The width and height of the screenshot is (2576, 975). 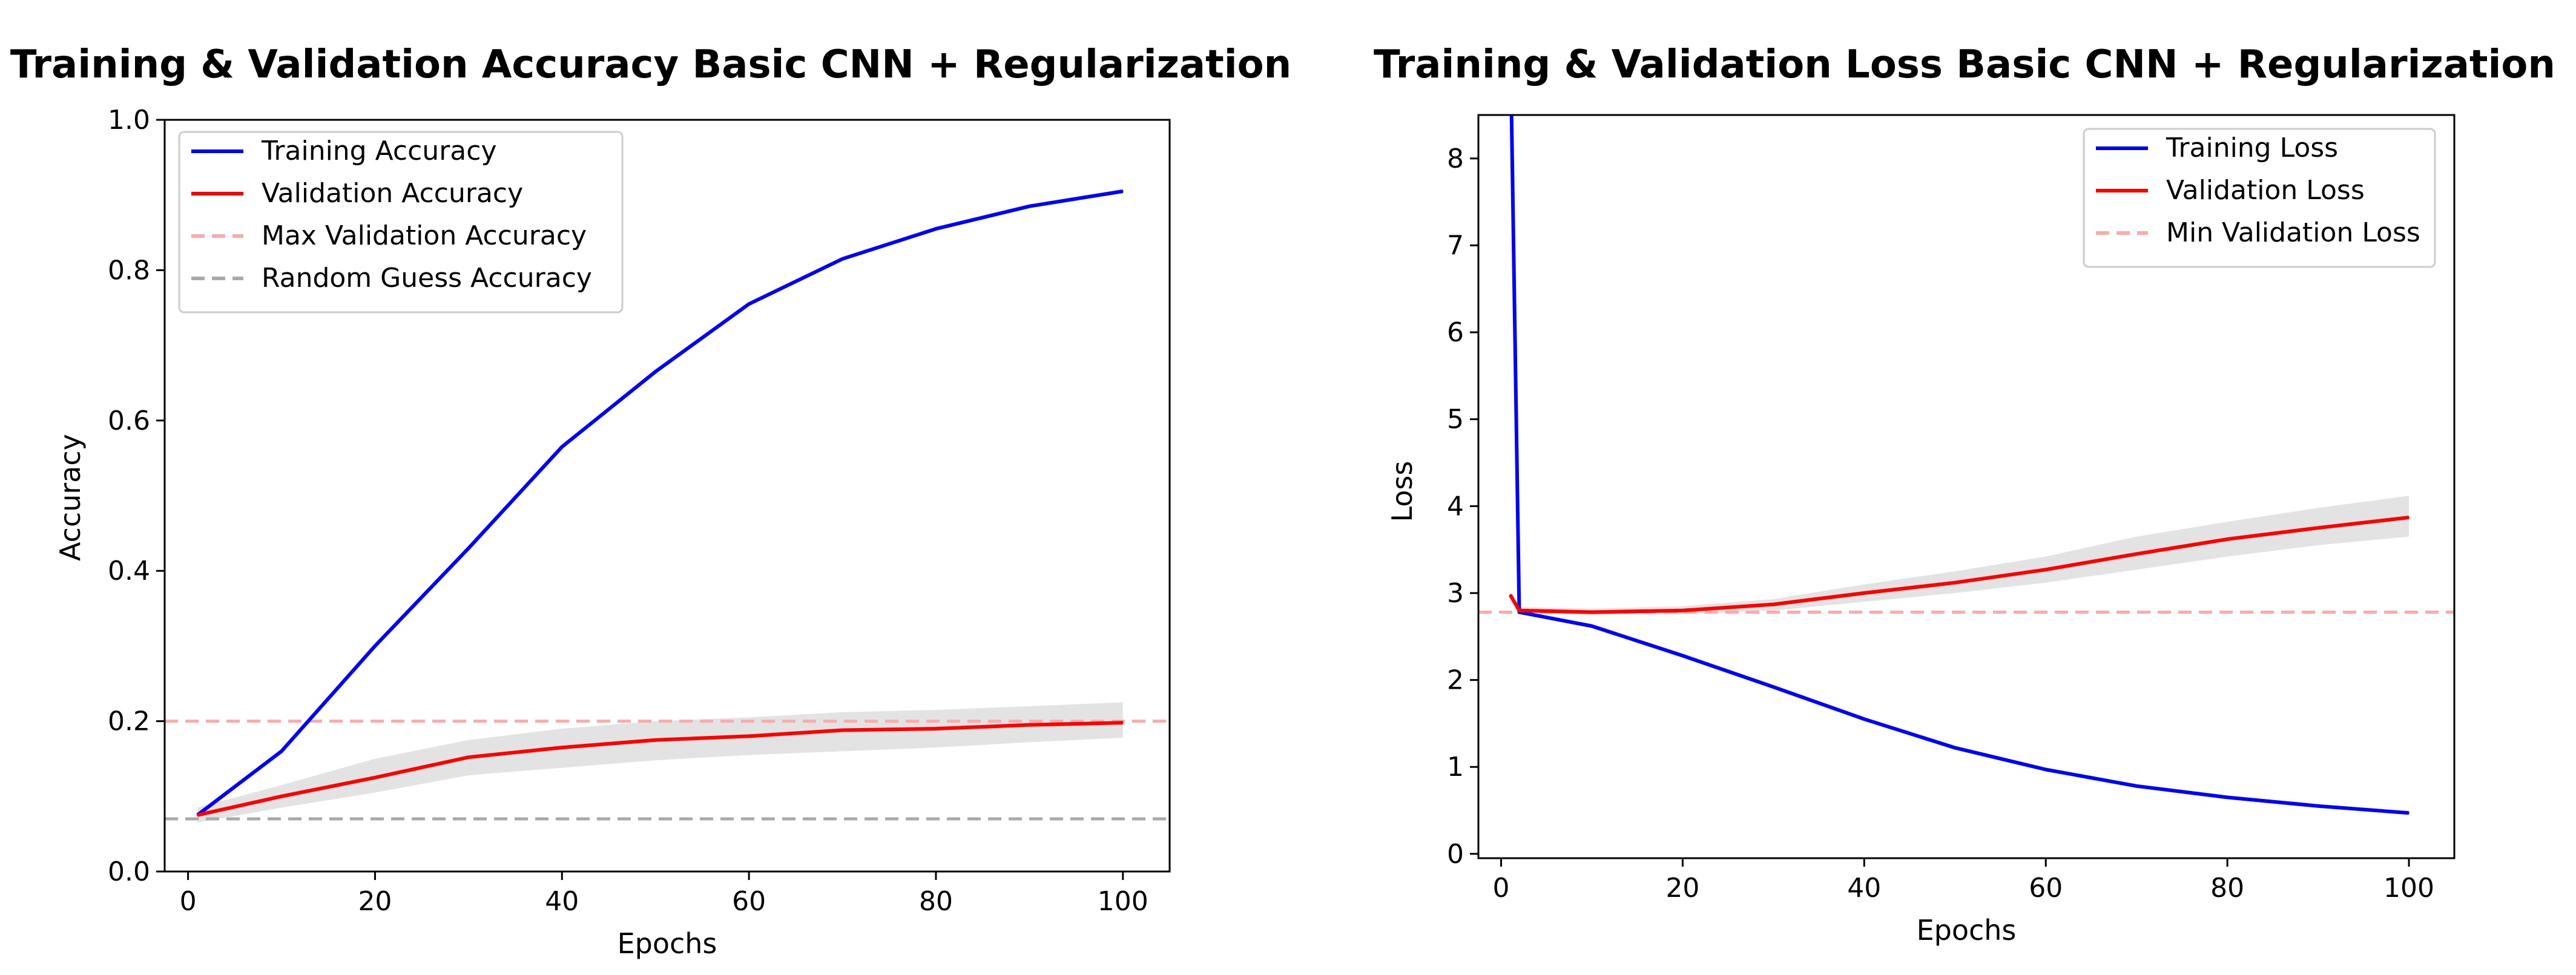 What do you see at coordinates (1455, 506) in the screenshot?
I see `loss-y-tick-label: 4` at bounding box center [1455, 506].